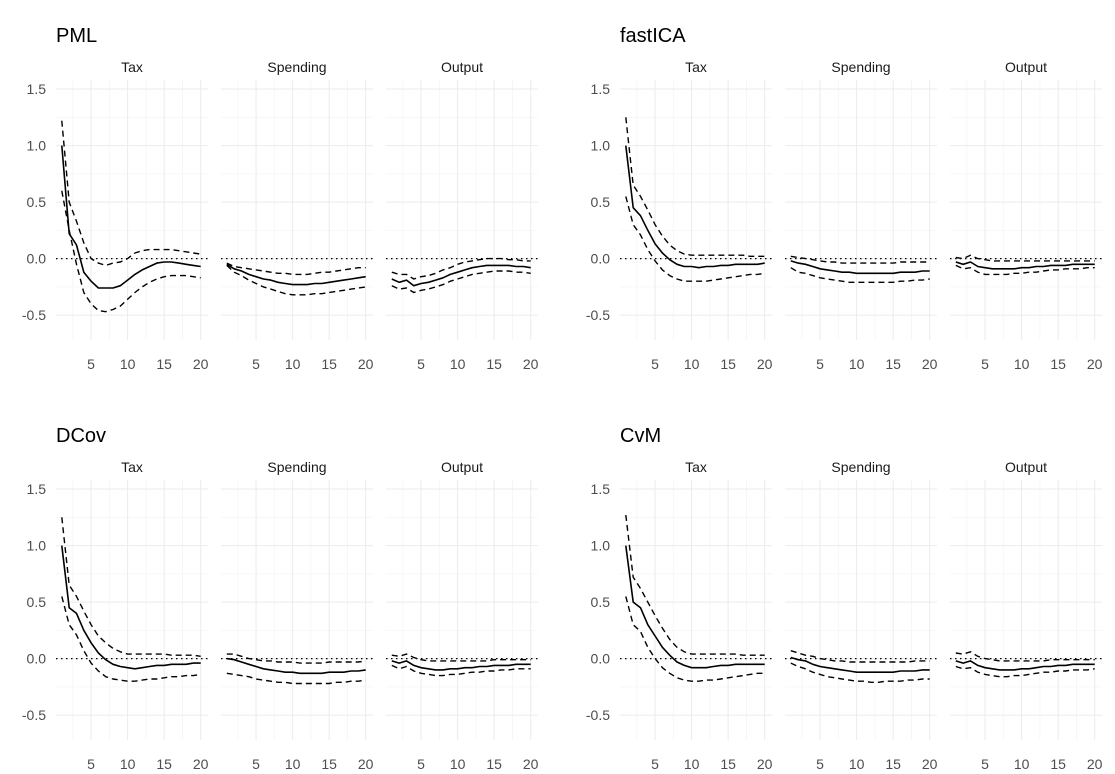 Image resolution: width=1115 pixels, height=774 pixels. What do you see at coordinates (76, 36) in the screenshot?
I see `panel-title: PML` at bounding box center [76, 36].